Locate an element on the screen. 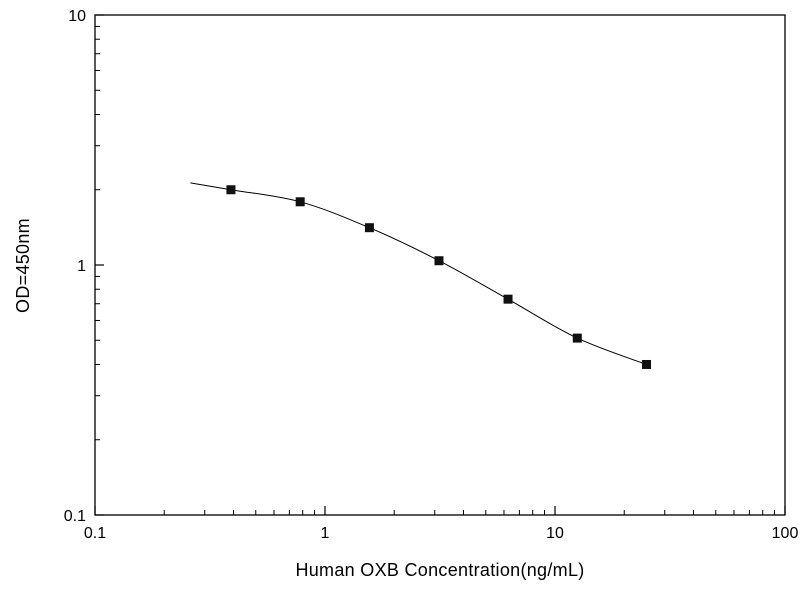 The image size is (800, 600). y-tick-label: 10 is located at coordinates (77, 16).